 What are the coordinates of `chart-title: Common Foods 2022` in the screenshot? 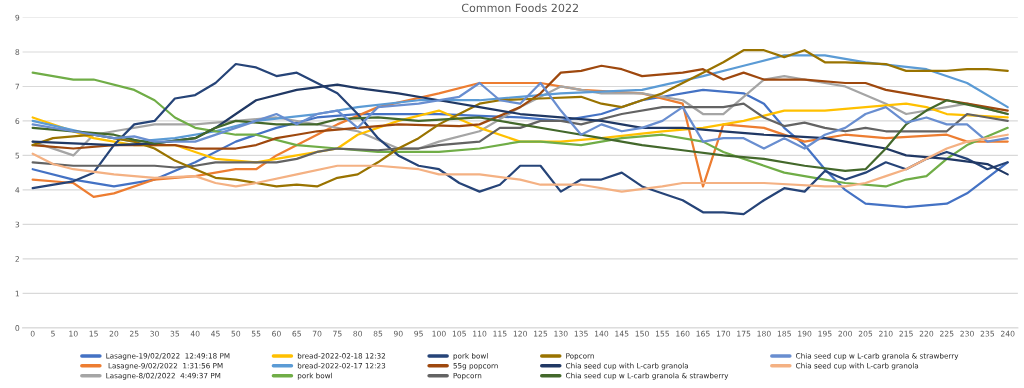 It's located at (519, 8).